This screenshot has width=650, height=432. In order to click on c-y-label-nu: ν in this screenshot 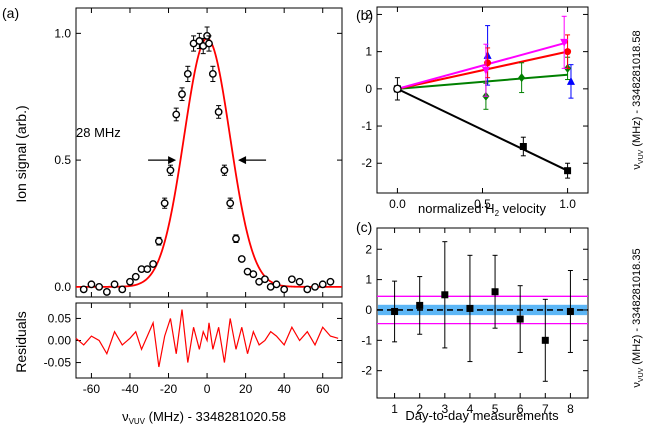, I will do `click(637, 385)`.